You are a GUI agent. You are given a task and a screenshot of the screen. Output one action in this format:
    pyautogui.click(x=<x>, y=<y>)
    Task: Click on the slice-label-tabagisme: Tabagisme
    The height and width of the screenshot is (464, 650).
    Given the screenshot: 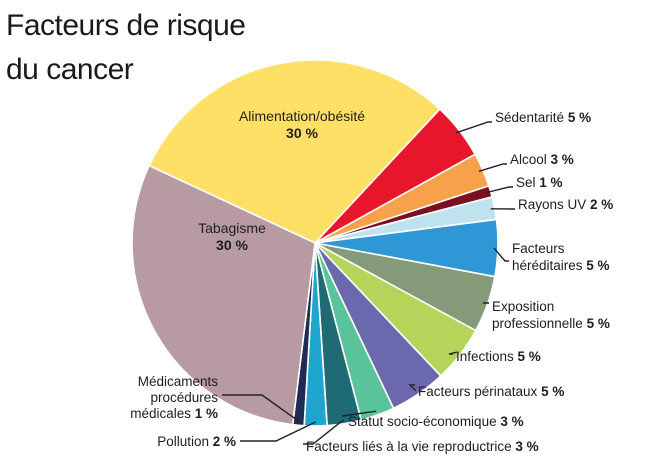 What is the action you would take?
    pyautogui.click(x=232, y=228)
    